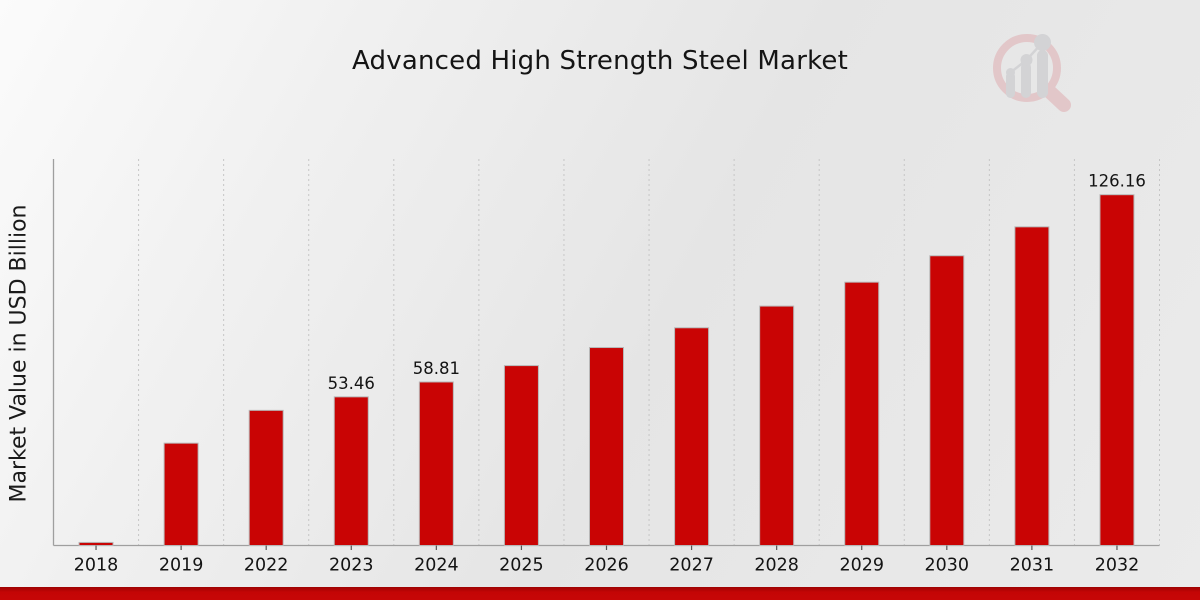 The height and width of the screenshot is (600, 1200). I want to click on magnifier-icon, so click(1032, 73).